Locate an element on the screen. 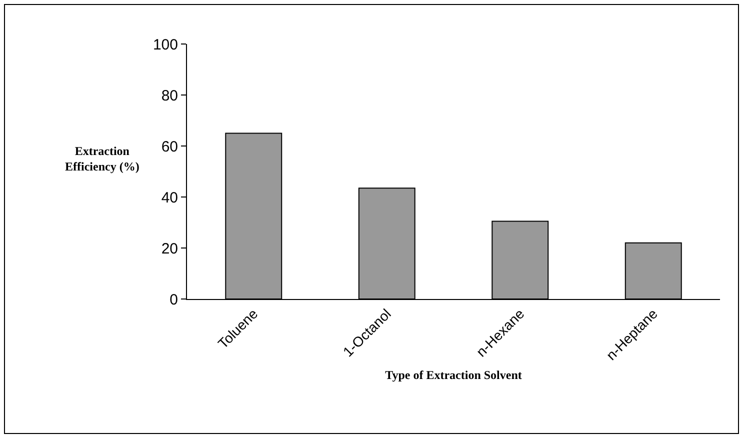 This screenshot has height=440, width=745. x-axis-title: Type of Extraction Solvent is located at coordinates (453, 375).